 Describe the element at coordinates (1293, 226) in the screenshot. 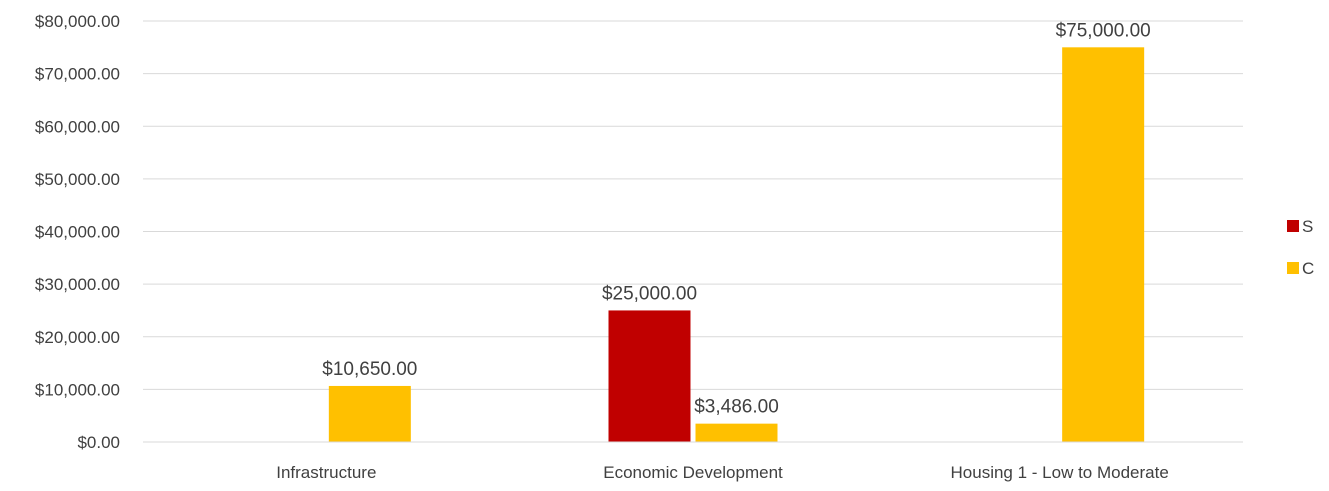

I see `legend-swatch-s` at that location.